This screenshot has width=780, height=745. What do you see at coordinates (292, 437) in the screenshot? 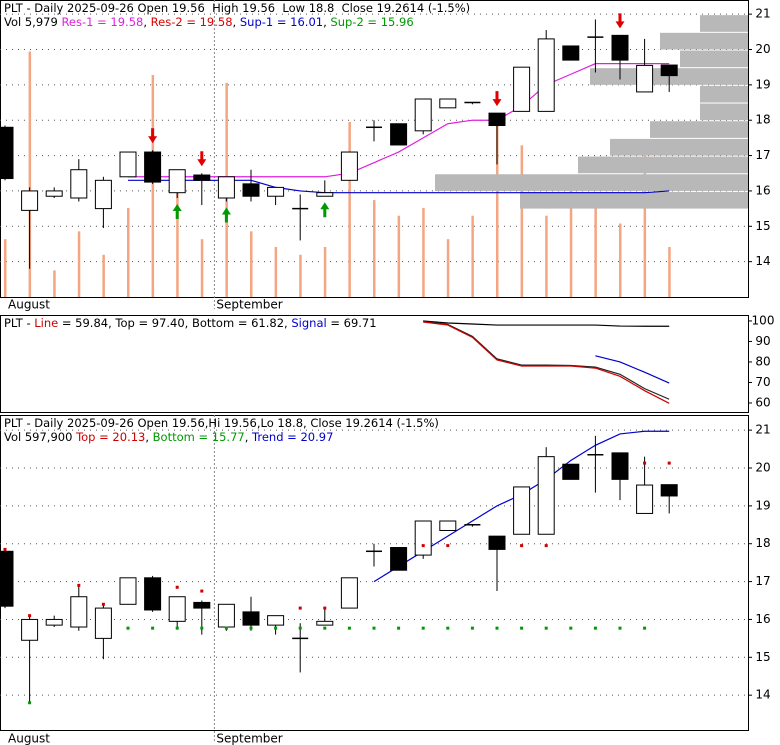
I see `header-part: Trend = 20.97` at bounding box center [292, 437].